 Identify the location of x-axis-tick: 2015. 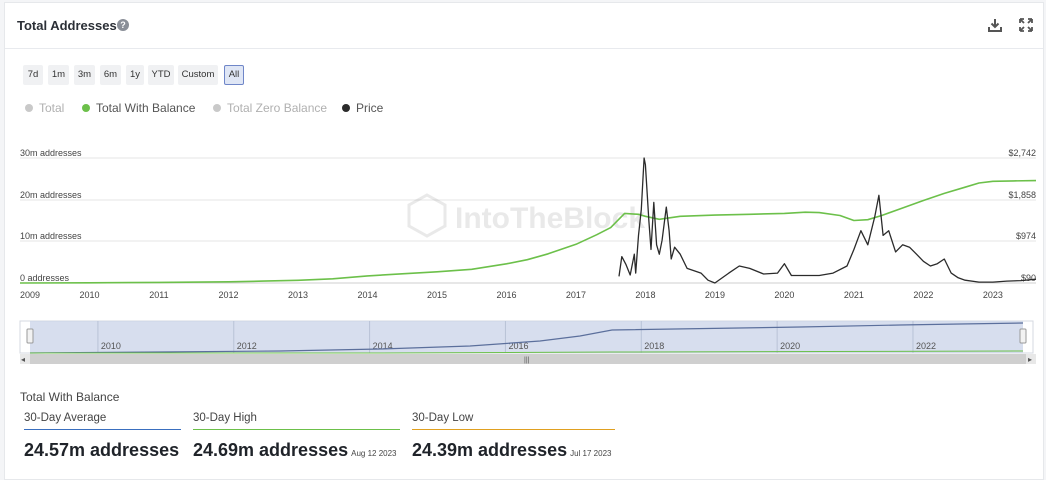
(437, 295).